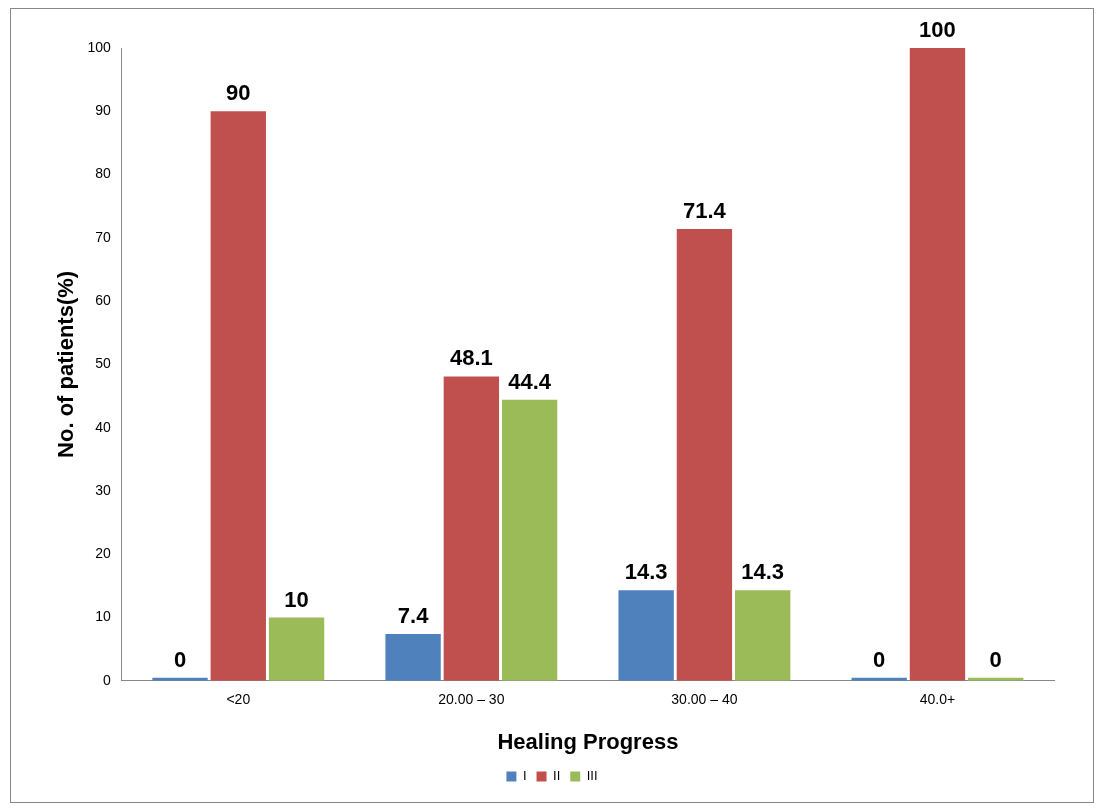 This screenshot has width=1104, height=811. I want to click on x-tick-label: 30.00 – 40, so click(704, 699).